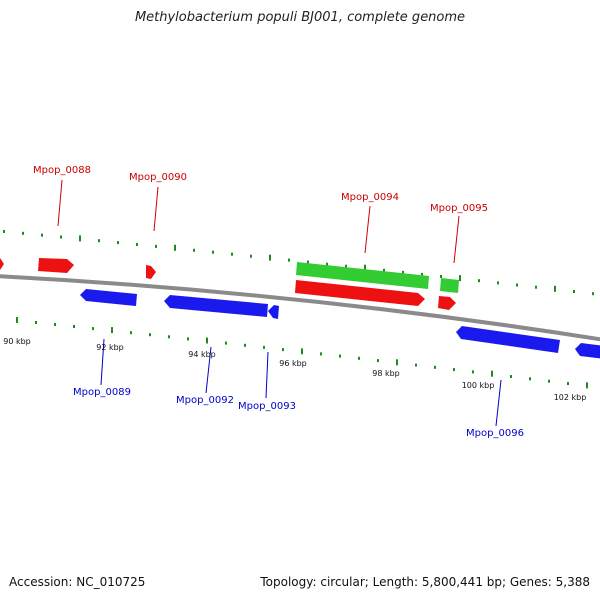 This screenshot has width=600, height=600. I want to click on lower-tick-row, so click(302, 353).